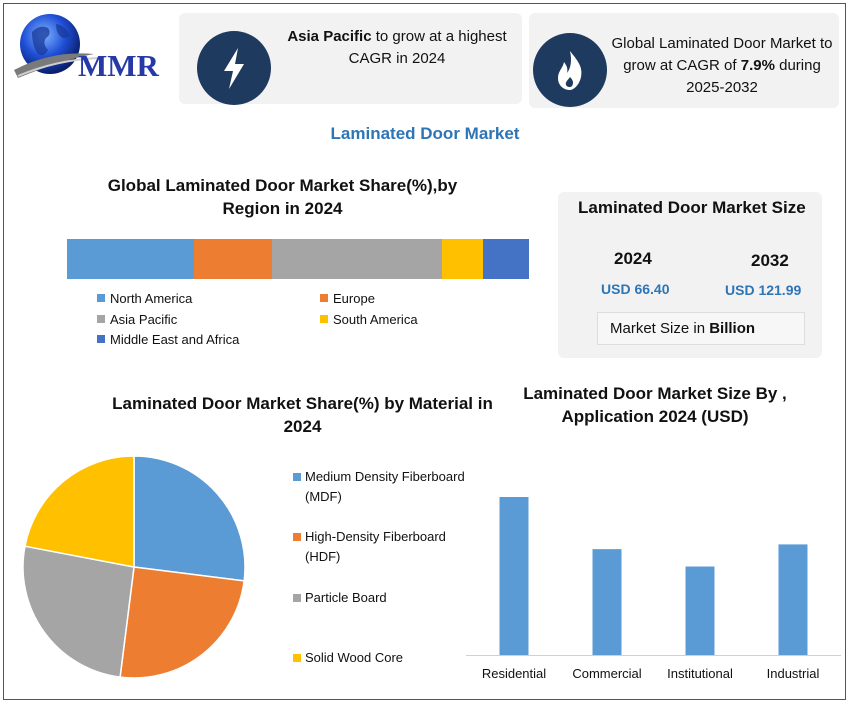 The height and width of the screenshot is (704, 850). What do you see at coordinates (514, 673) in the screenshot?
I see `x-tick-label: Residential` at bounding box center [514, 673].